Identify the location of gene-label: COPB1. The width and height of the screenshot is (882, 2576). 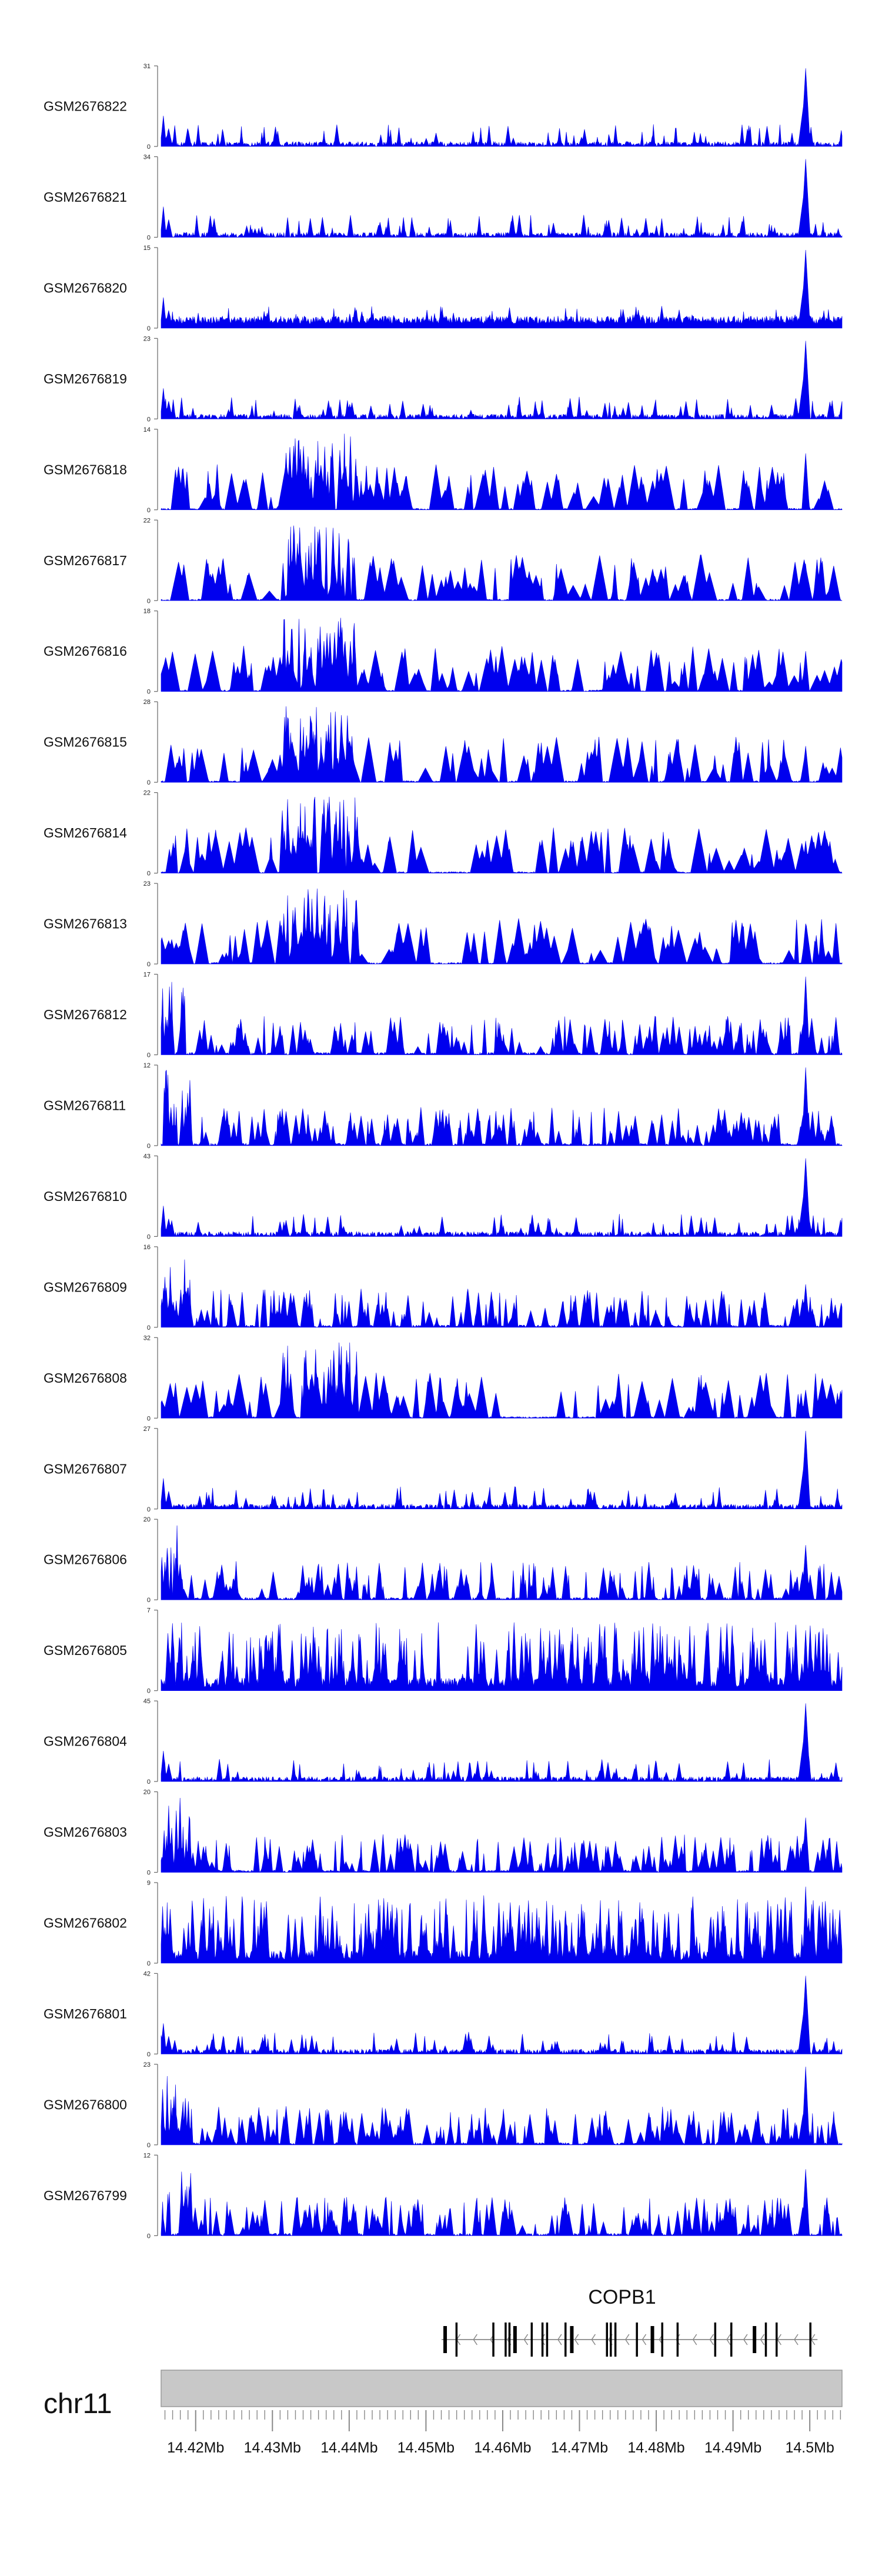
(622, 2297).